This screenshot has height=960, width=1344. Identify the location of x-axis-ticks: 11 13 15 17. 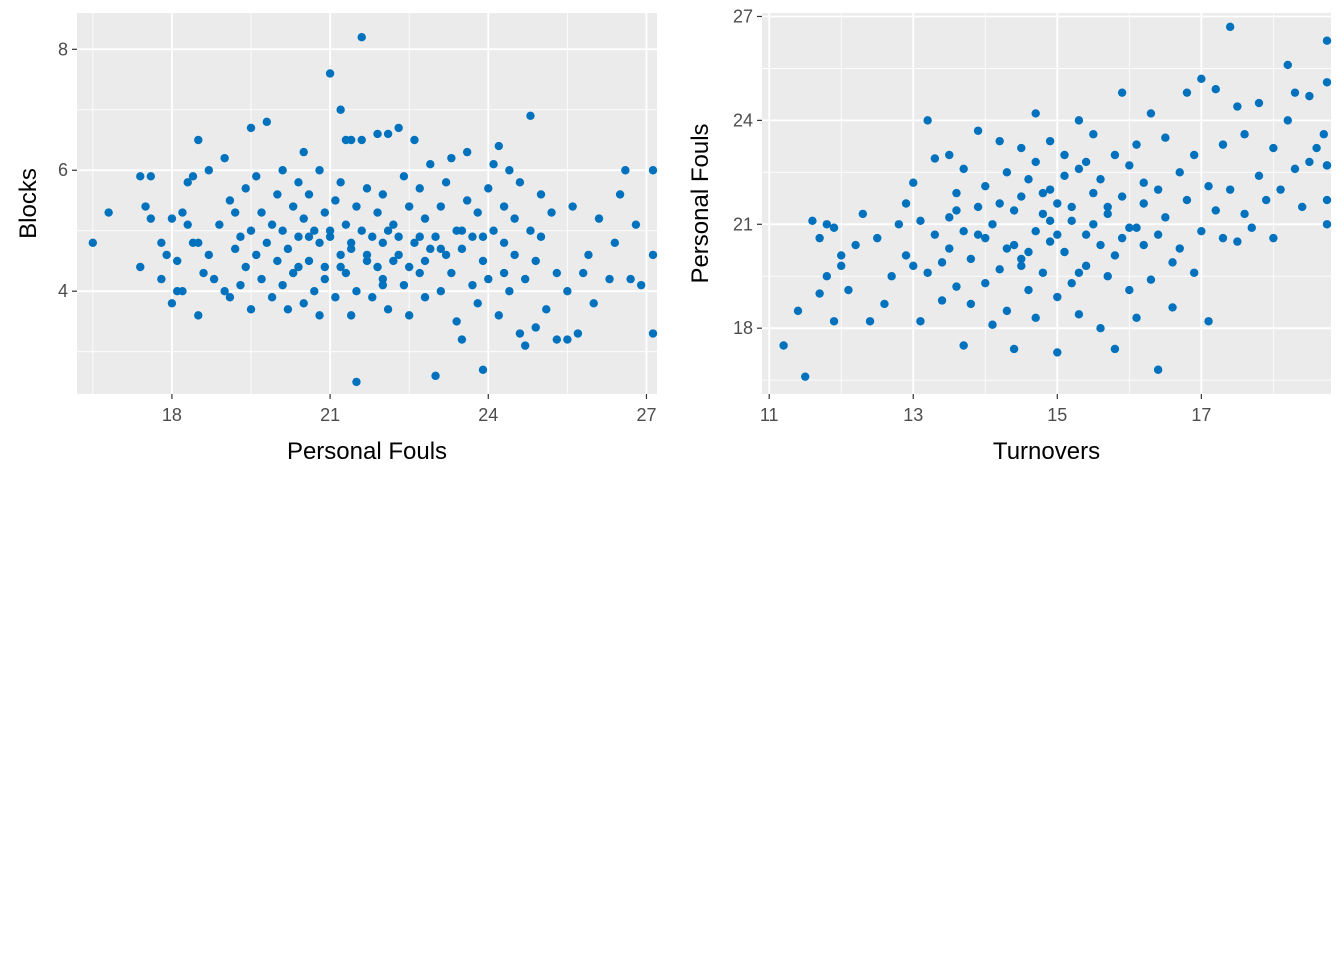
(985, 409).